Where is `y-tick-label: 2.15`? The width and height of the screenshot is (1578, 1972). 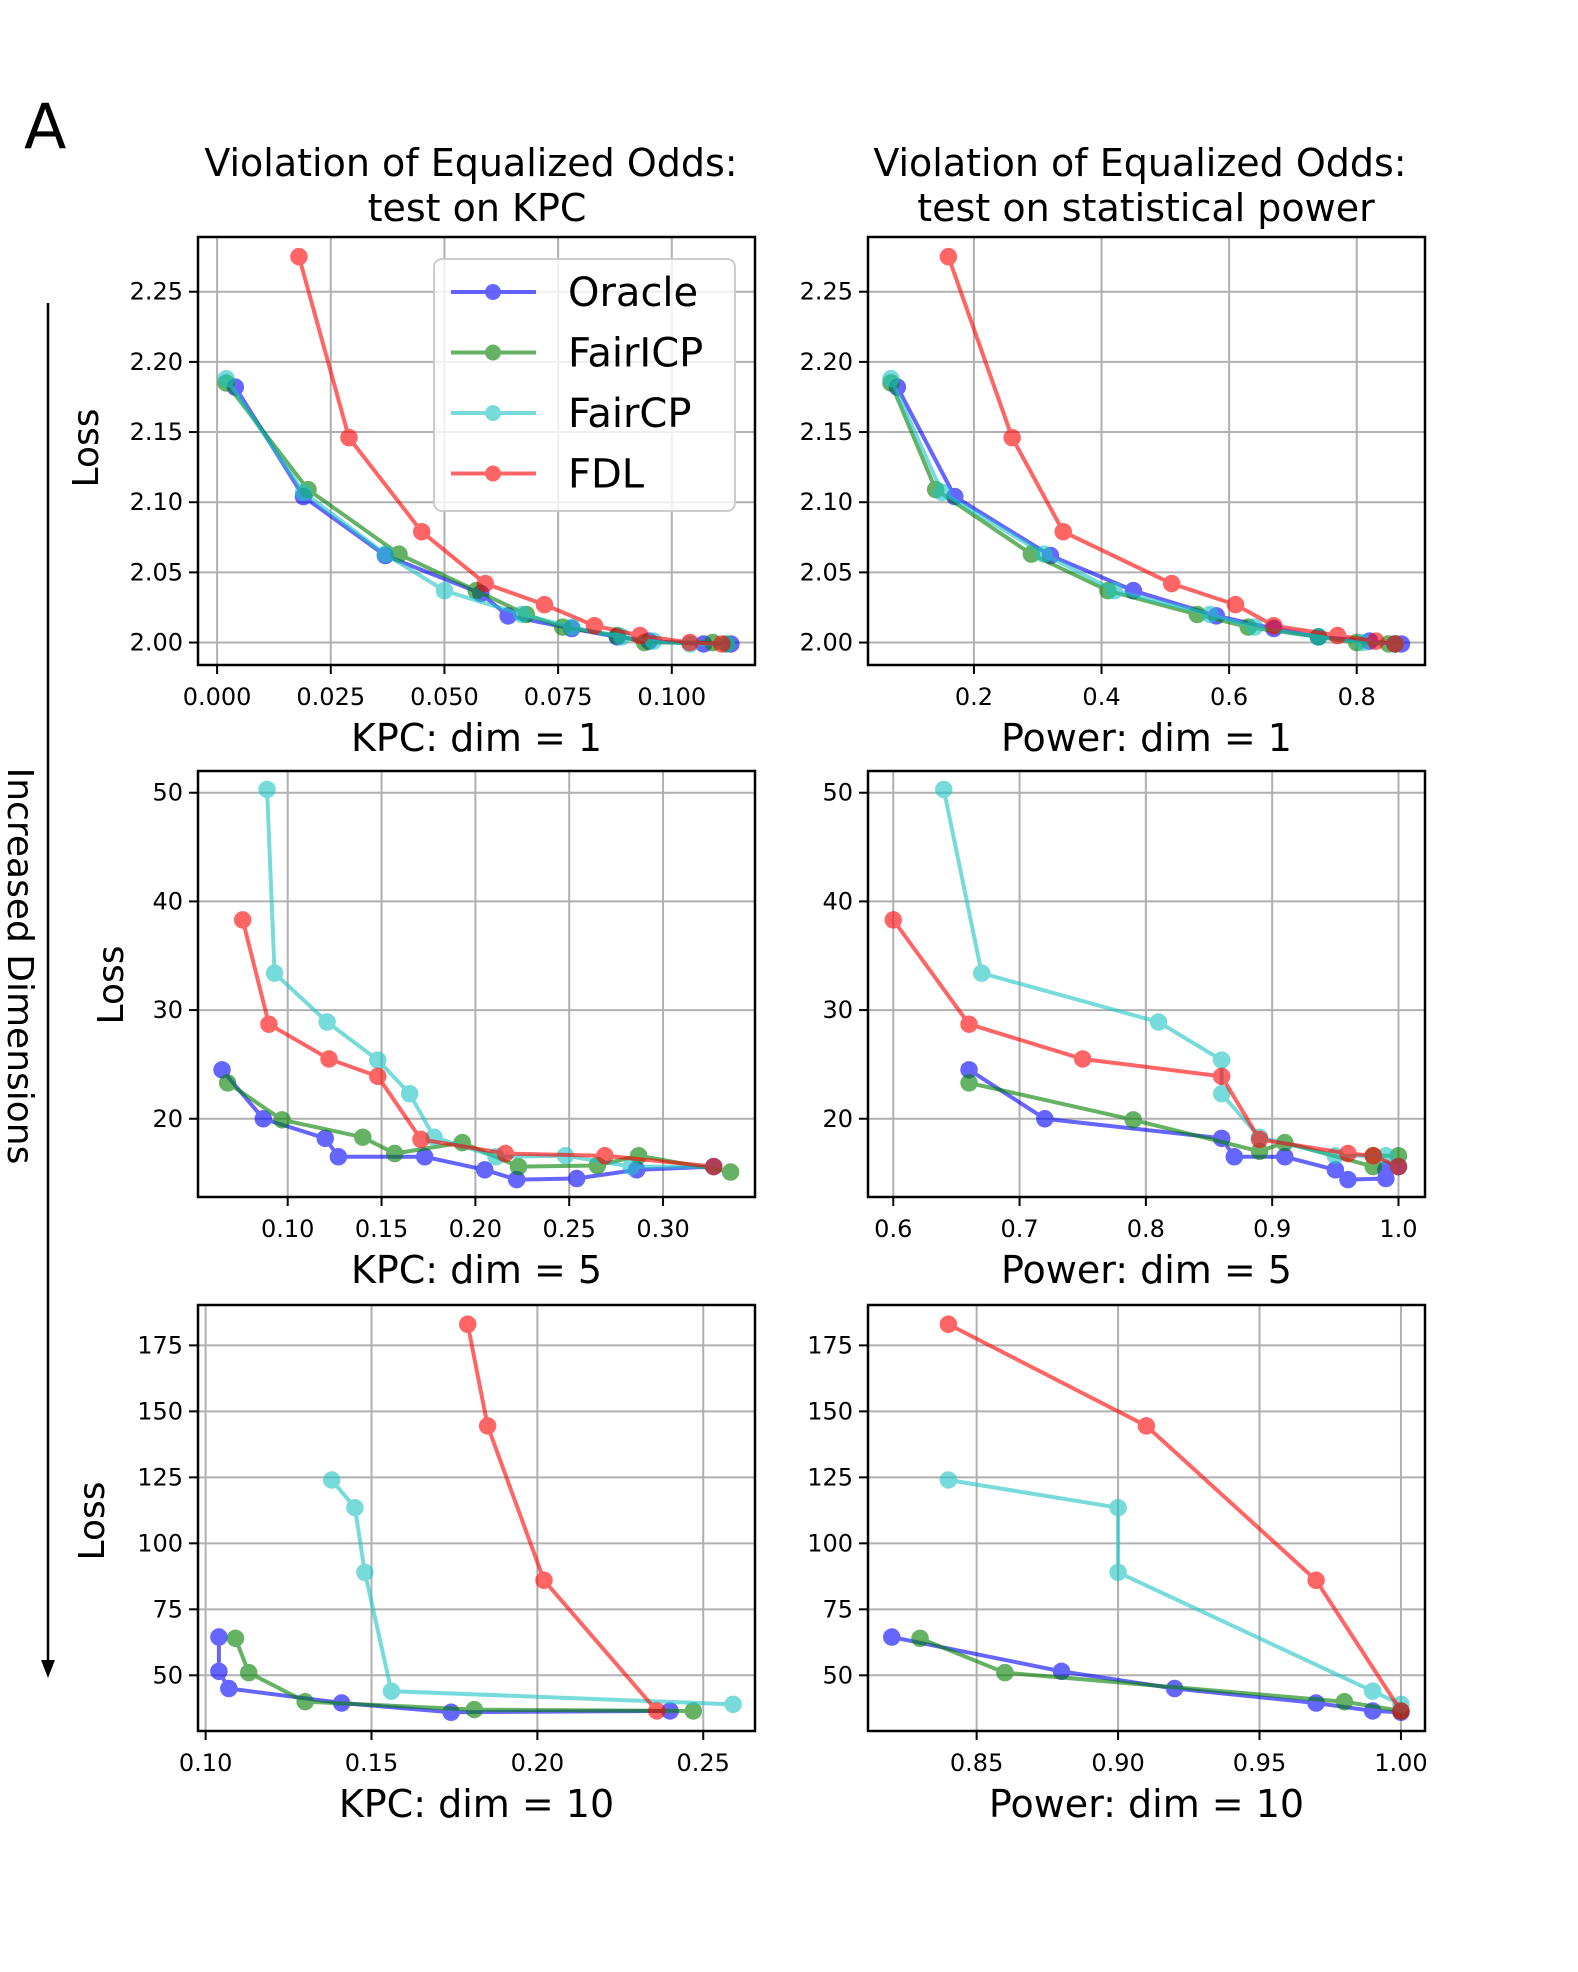
y-tick-label: 2.15 is located at coordinates (826, 432).